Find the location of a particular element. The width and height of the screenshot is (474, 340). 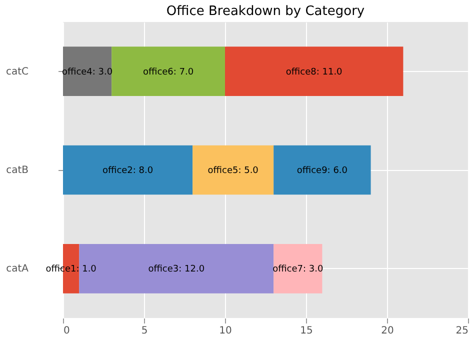

y-tick-label: catB is located at coordinates (17, 170).